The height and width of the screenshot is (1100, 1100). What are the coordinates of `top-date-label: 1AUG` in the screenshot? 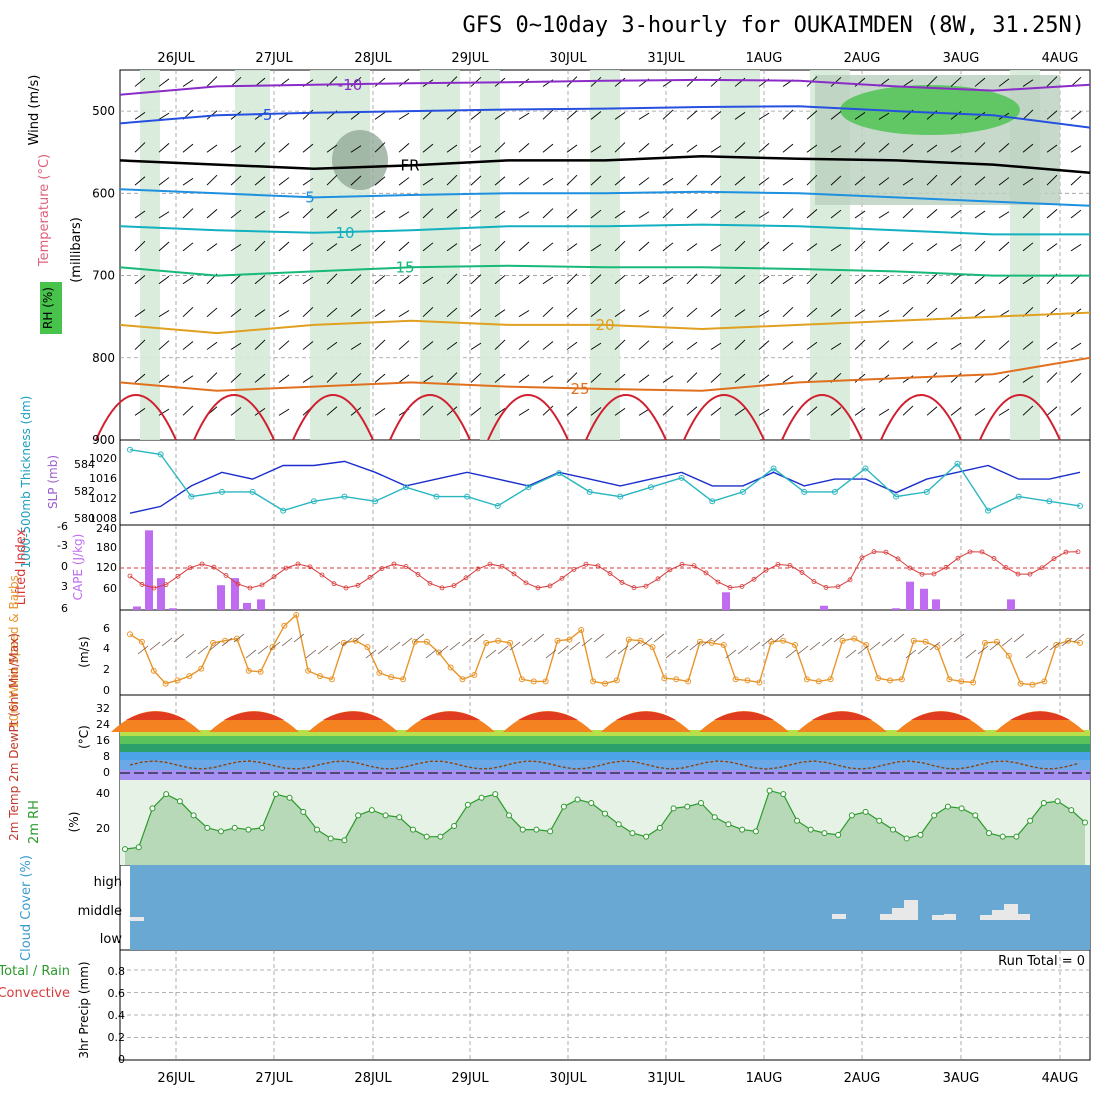 It's located at (764, 58).